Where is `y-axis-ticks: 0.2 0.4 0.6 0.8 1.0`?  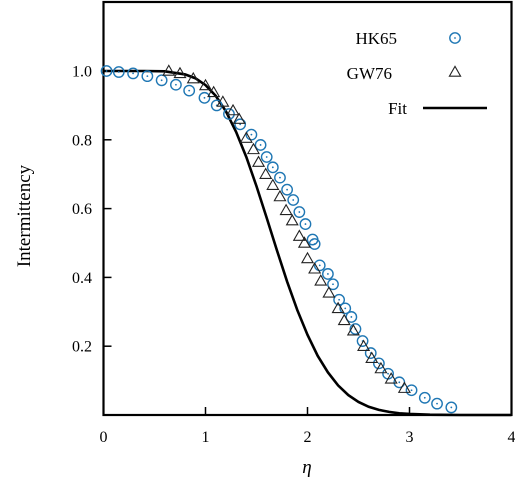 y-axis-ticks: 0.2 0.4 0.6 0.8 1.0 is located at coordinates (92, 210).